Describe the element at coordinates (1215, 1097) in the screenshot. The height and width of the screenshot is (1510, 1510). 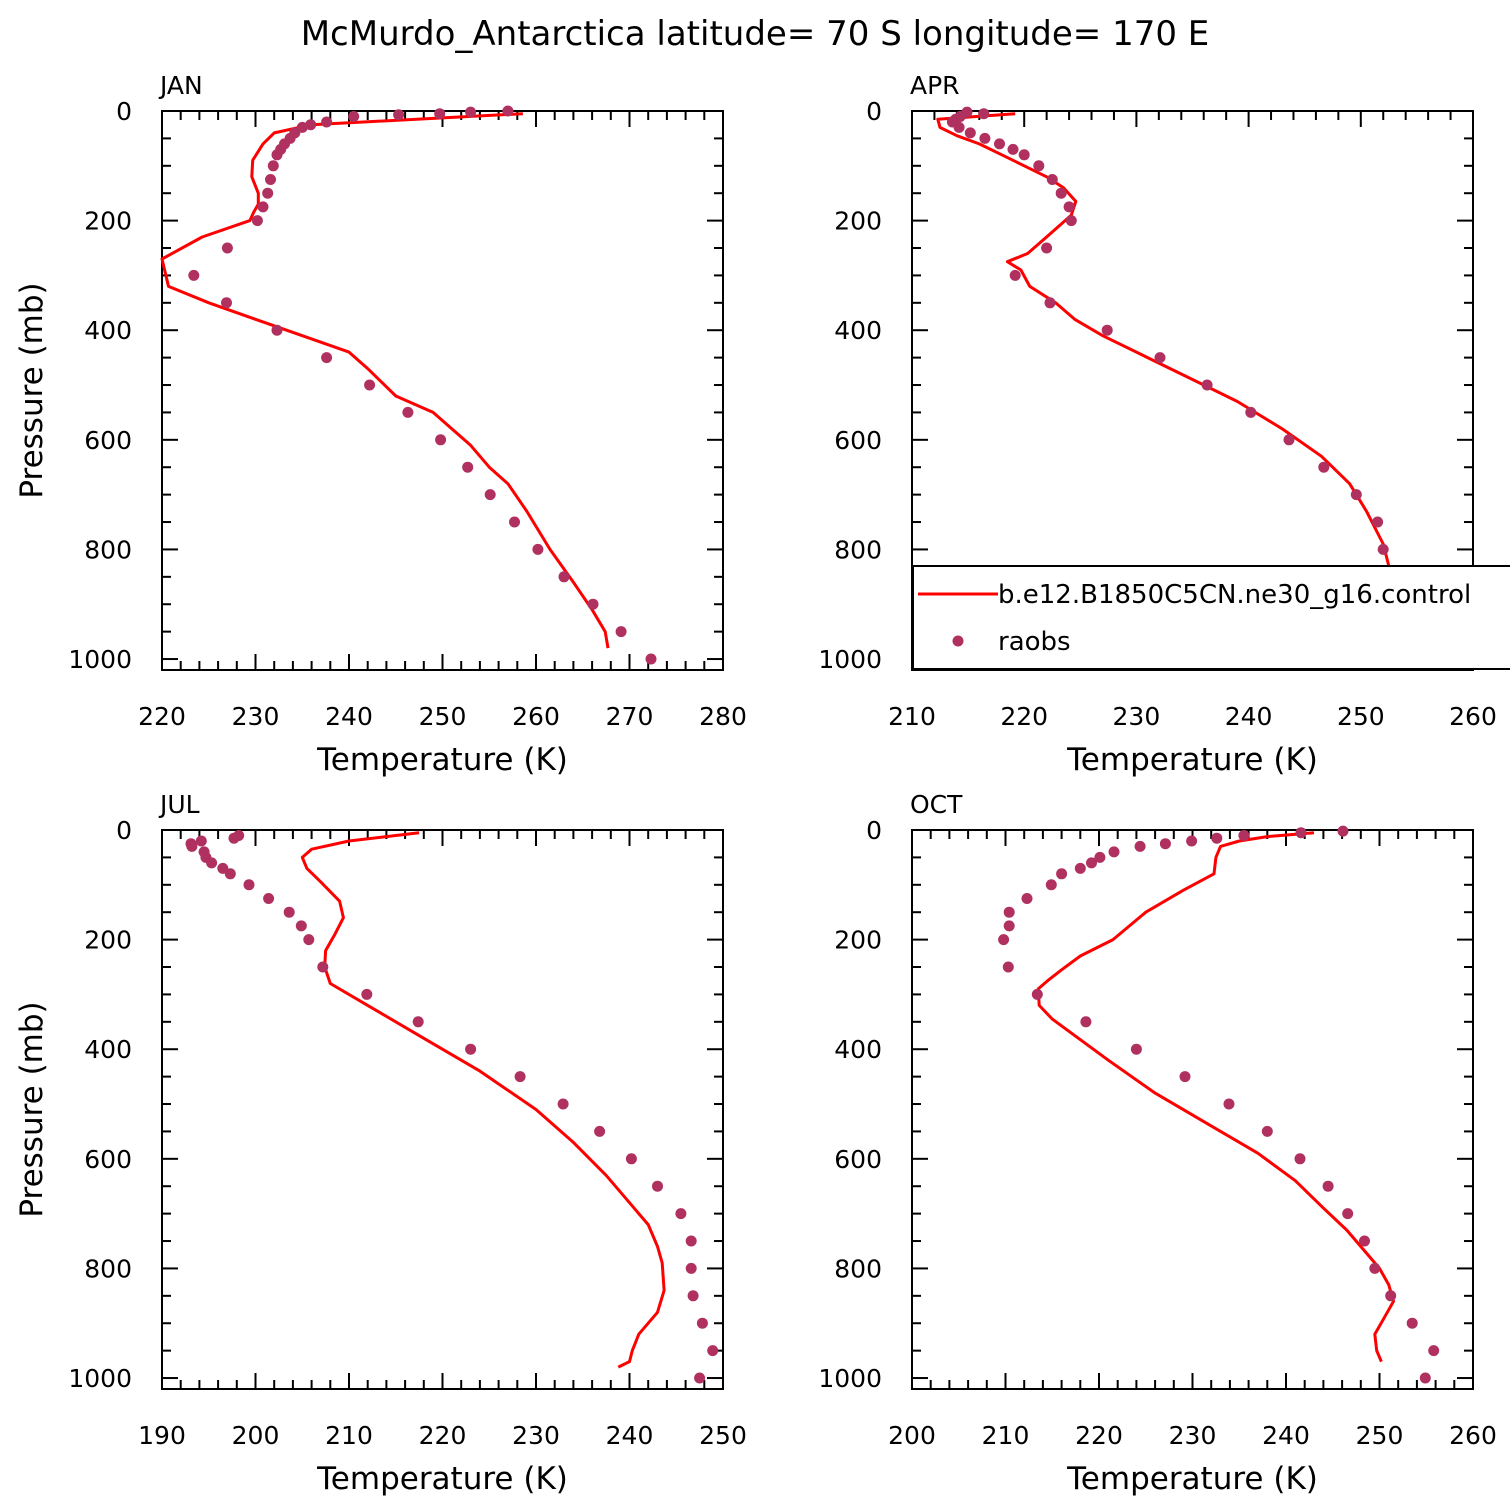
I see `model-line-oct` at that location.